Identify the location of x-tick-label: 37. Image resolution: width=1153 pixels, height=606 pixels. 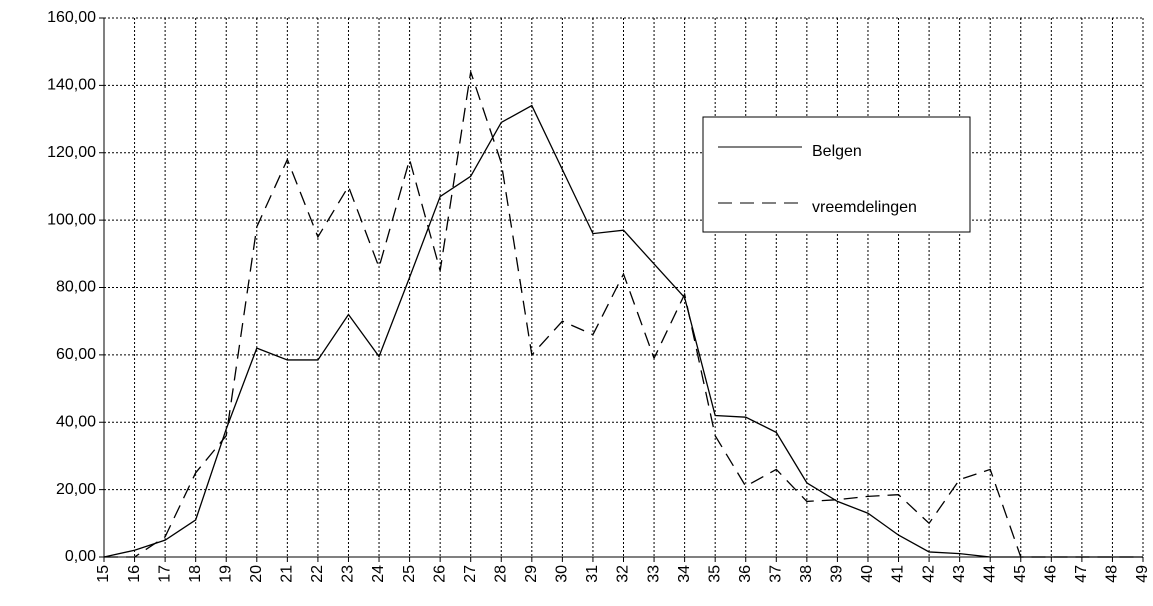
(776, 574).